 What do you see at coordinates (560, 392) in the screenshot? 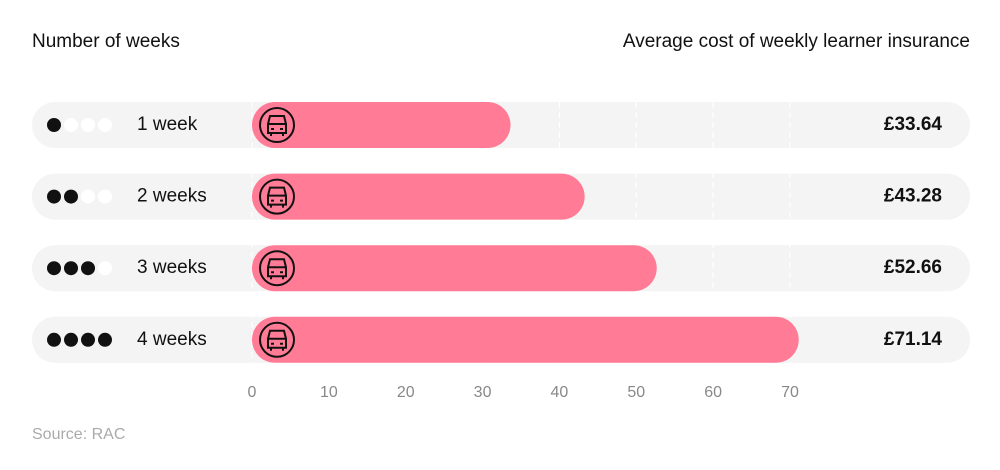
I see `x-tick-label: 40` at bounding box center [560, 392].